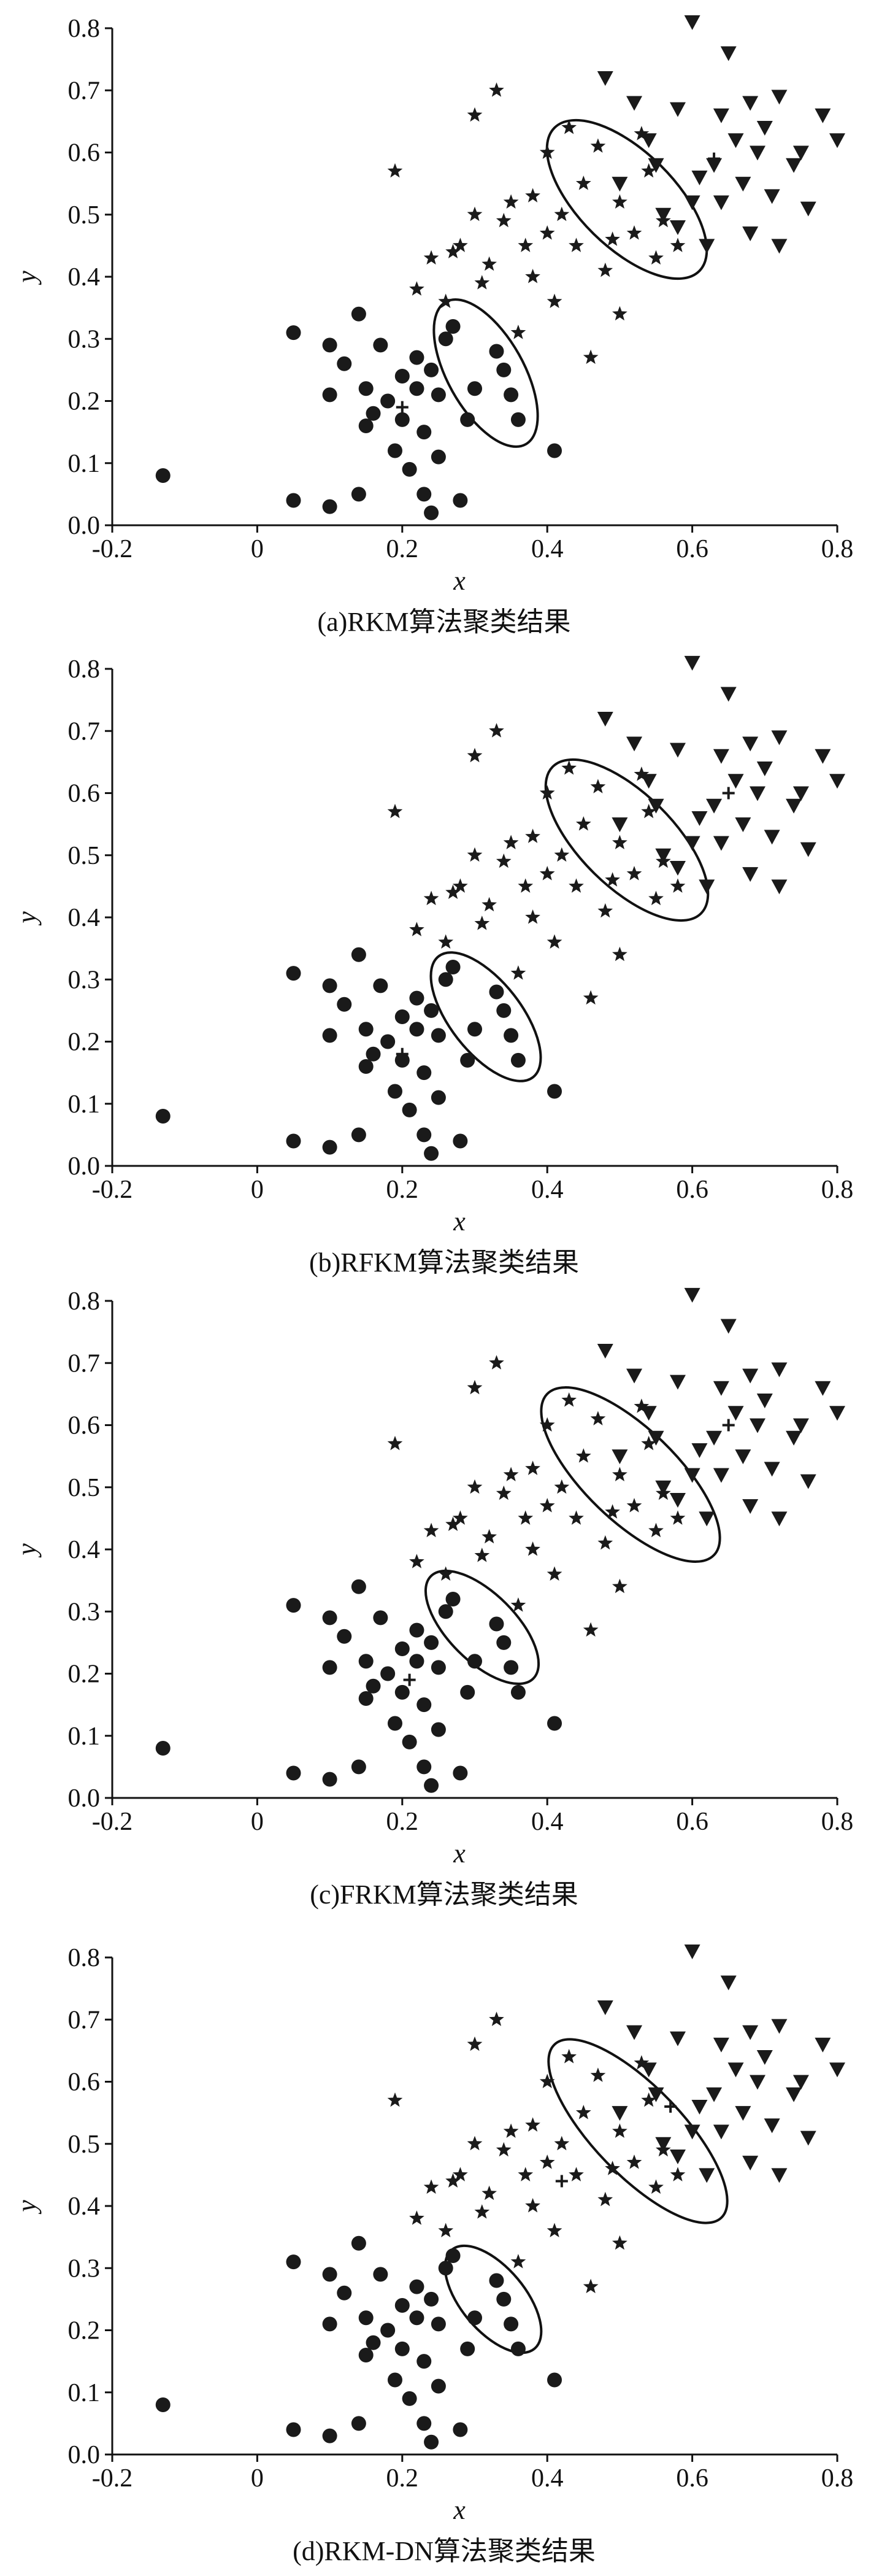 This screenshot has height=2576, width=871. Describe the element at coordinates (547, 2478) in the screenshot. I see `x-tick-label: 0.4` at that location.